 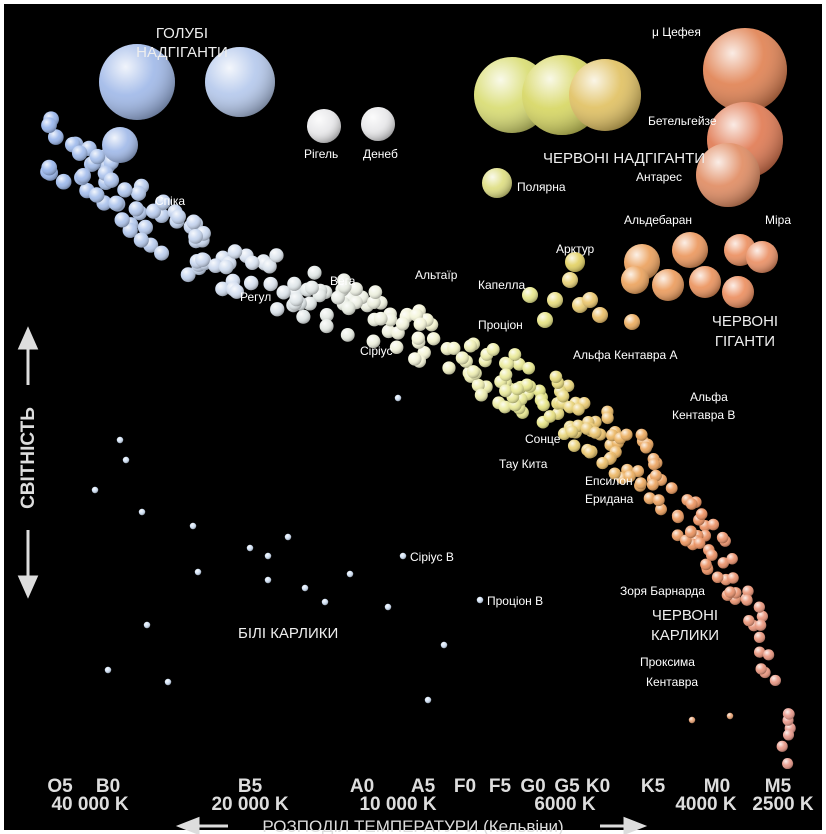 I want to click on spectral-class: F0, so click(x=465, y=786).